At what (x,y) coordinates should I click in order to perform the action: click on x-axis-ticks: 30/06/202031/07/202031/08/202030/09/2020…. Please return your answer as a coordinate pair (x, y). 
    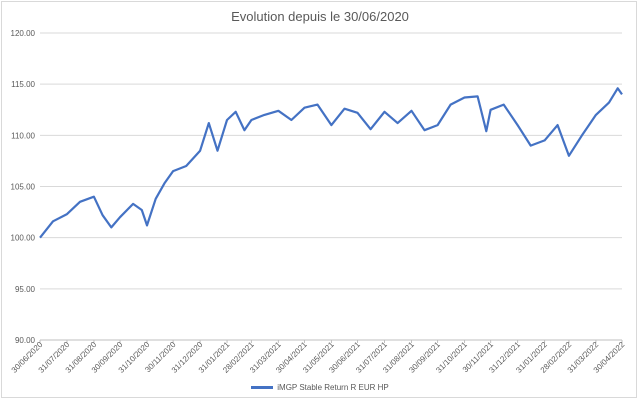
    Looking at the image, I should click on (318, 357).